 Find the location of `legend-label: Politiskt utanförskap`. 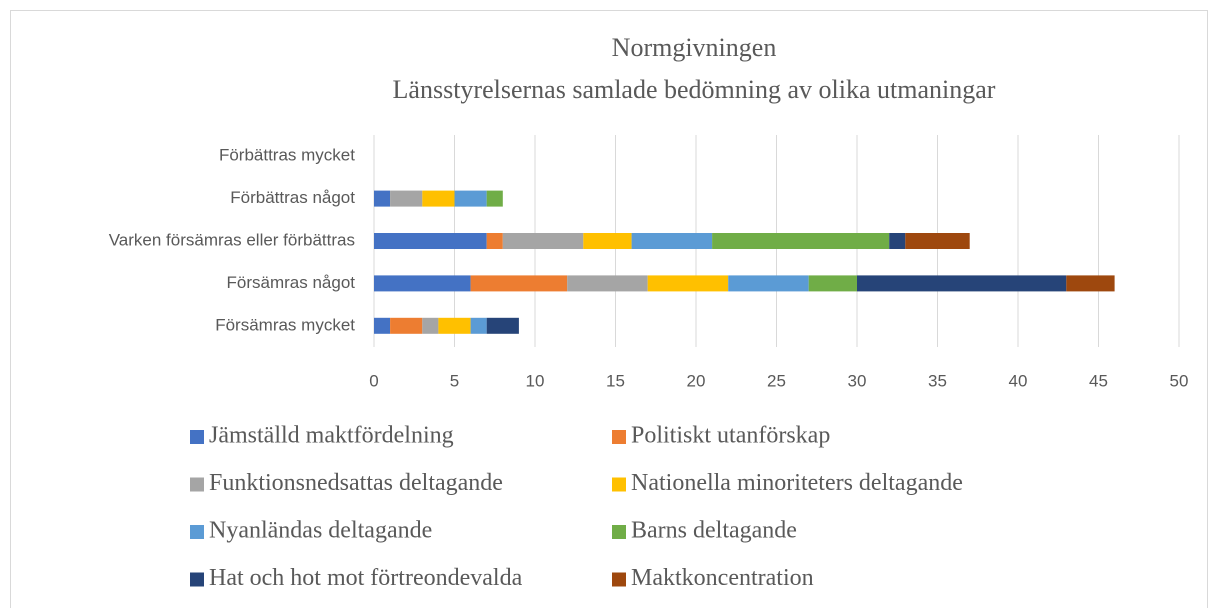

legend-label: Politiskt utanförskap is located at coordinates (730, 436).